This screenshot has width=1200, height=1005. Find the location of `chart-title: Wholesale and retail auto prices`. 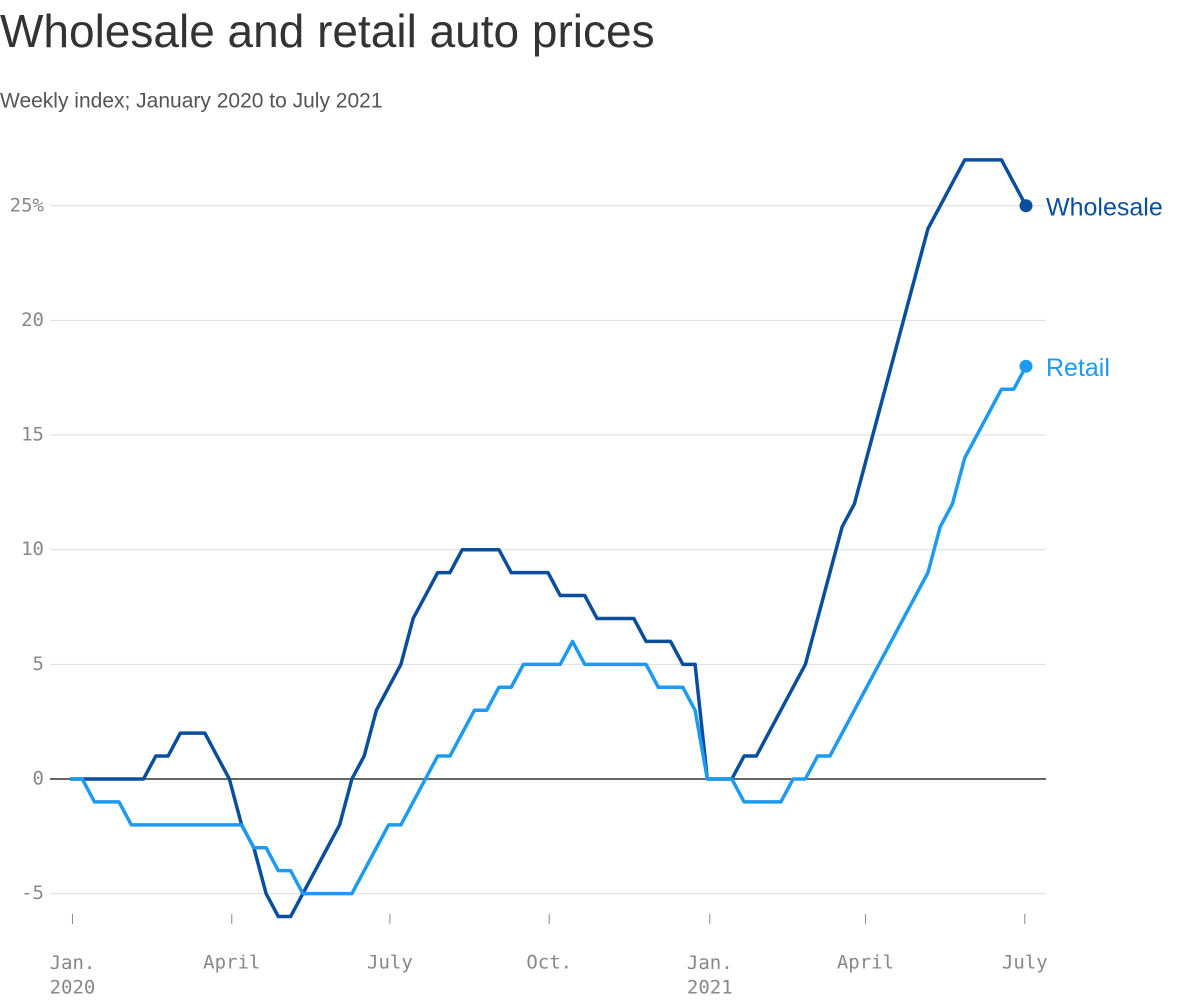

chart-title: Wholesale and retail auto prices is located at coordinates (327, 31).